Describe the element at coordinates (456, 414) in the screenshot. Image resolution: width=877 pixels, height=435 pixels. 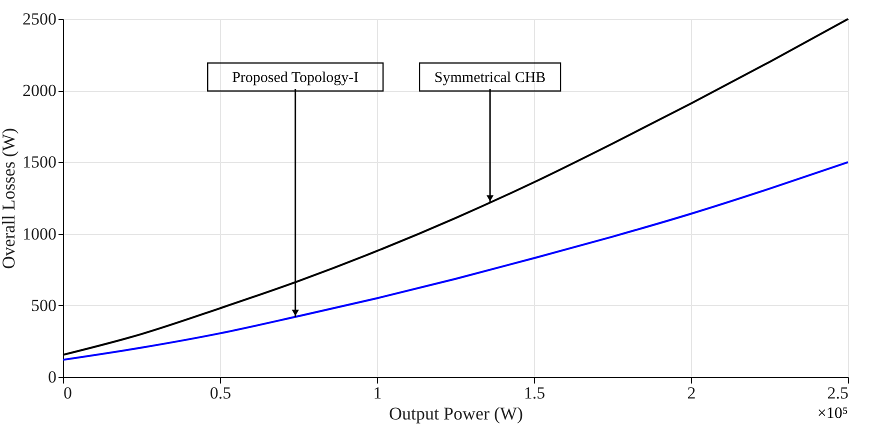
I see `x-axis-title: Output Power (W)` at that location.